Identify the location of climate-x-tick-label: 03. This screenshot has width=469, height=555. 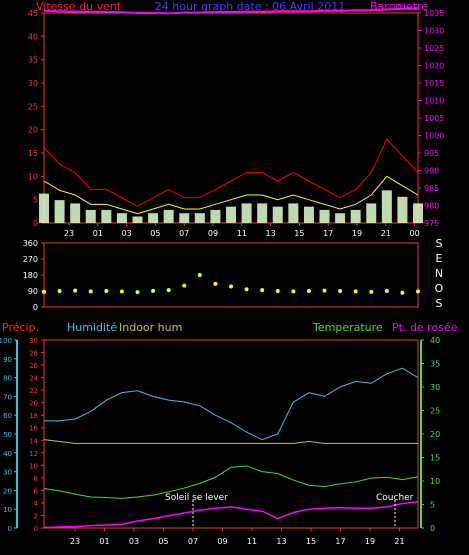
(134, 541).